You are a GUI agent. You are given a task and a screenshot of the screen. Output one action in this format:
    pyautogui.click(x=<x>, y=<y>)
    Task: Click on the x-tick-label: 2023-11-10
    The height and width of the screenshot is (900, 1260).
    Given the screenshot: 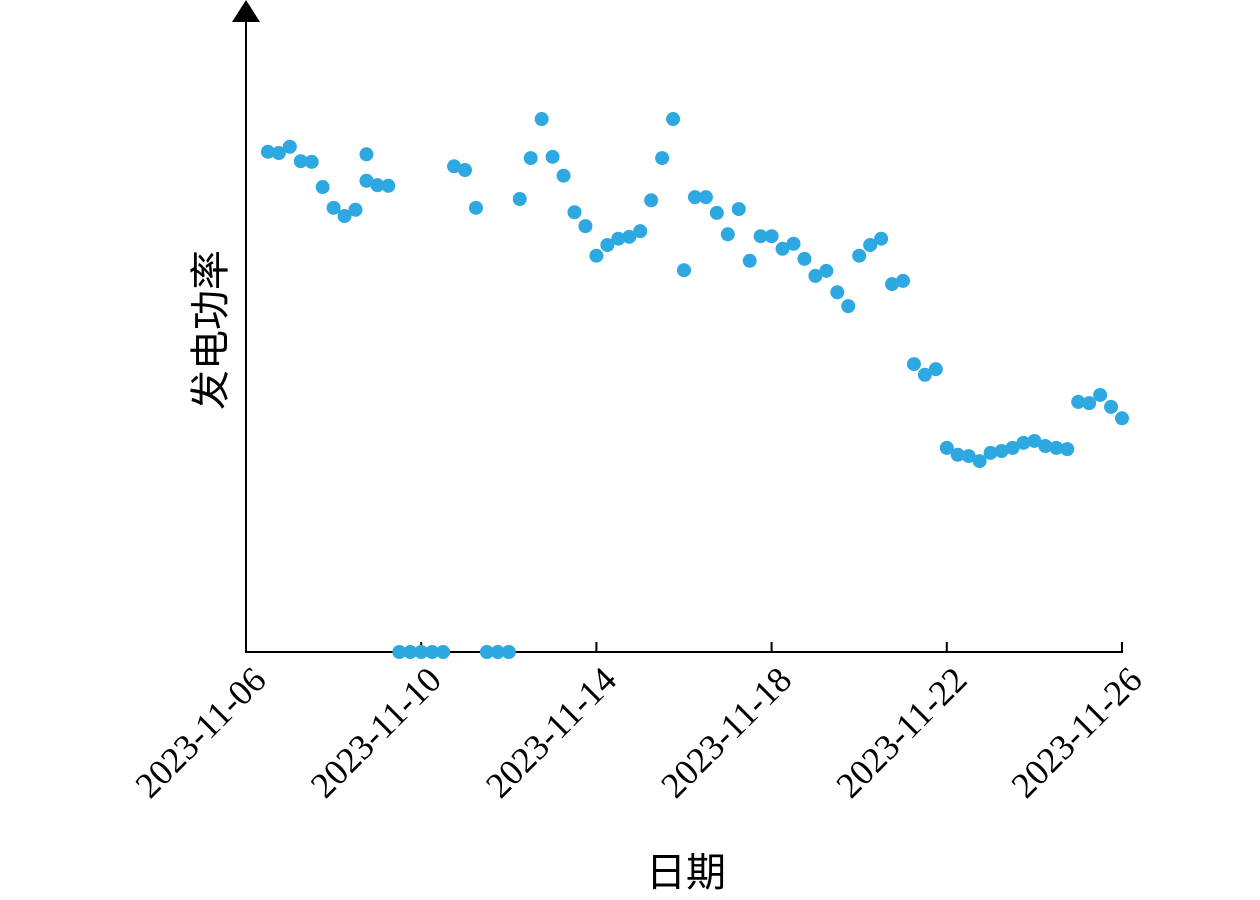 What is the action you would take?
    pyautogui.click(x=376, y=732)
    